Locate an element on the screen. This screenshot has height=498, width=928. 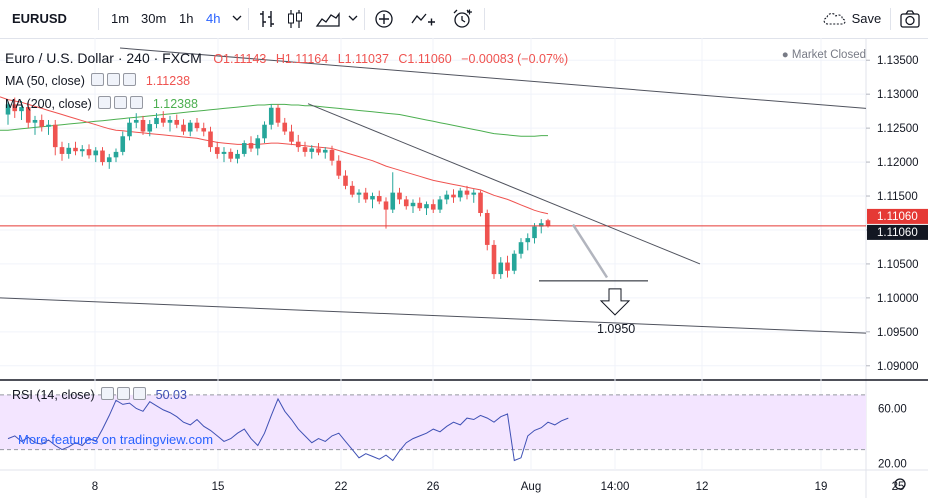
interval-dropdown-button is located at coordinates (237, 19).